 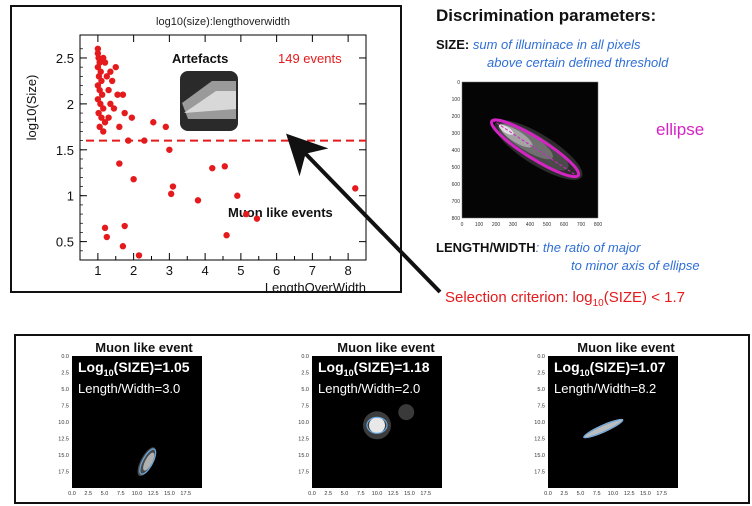 I want to click on panel-y-tick: 7.5, so click(x=65, y=407).